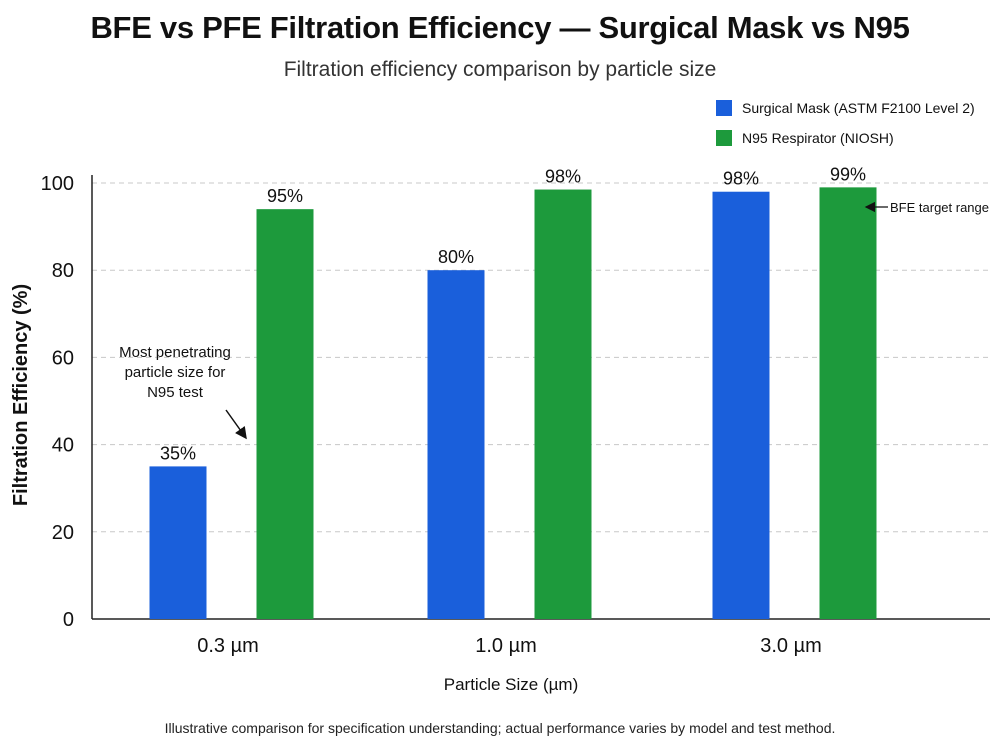 The image size is (1000, 750). What do you see at coordinates (178, 453) in the screenshot?
I see `data-label: 35%` at bounding box center [178, 453].